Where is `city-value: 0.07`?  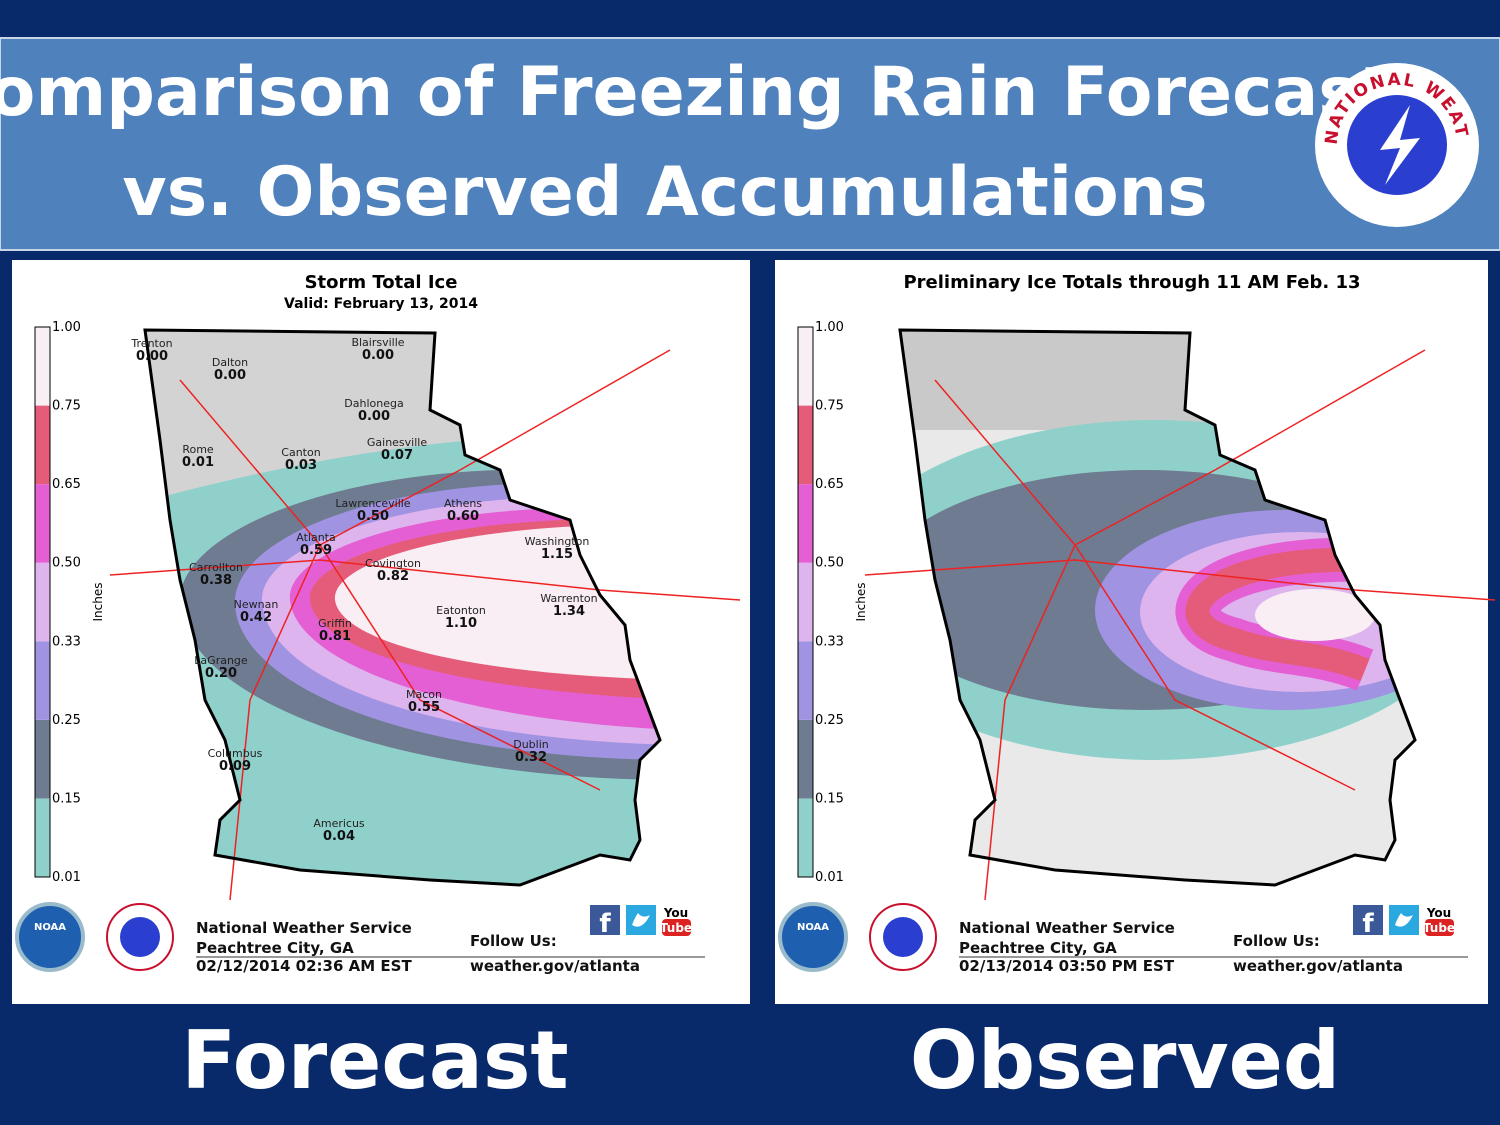
city-value: 0.07 is located at coordinates (397, 455).